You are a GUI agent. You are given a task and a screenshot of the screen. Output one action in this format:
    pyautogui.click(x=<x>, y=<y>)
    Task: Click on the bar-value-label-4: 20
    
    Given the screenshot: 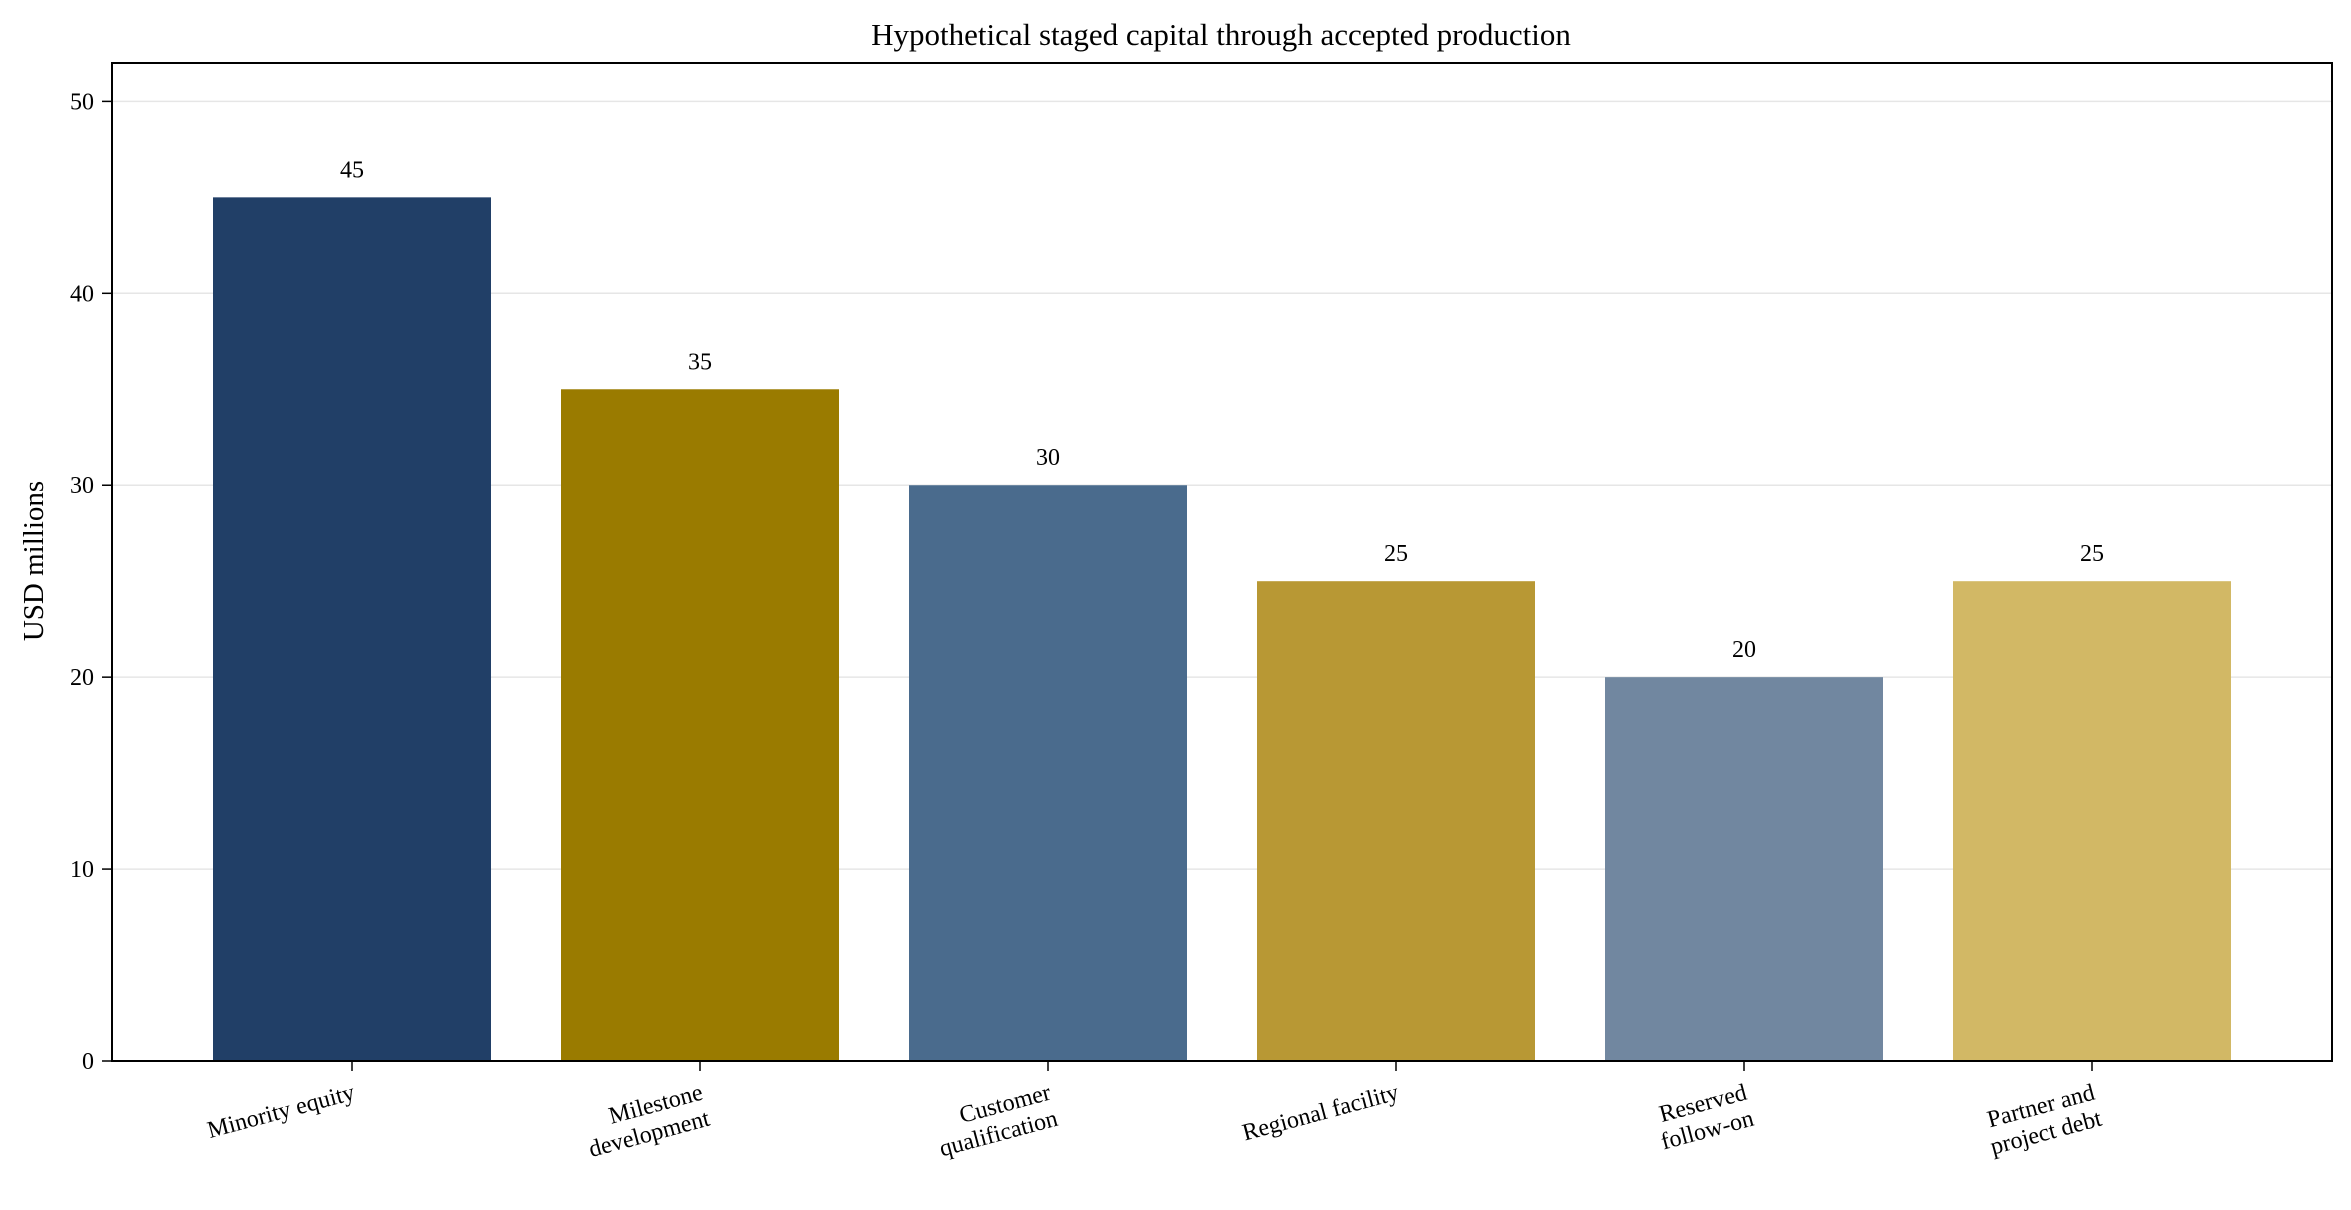 What is the action you would take?
    pyautogui.click(x=1744, y=650)
    